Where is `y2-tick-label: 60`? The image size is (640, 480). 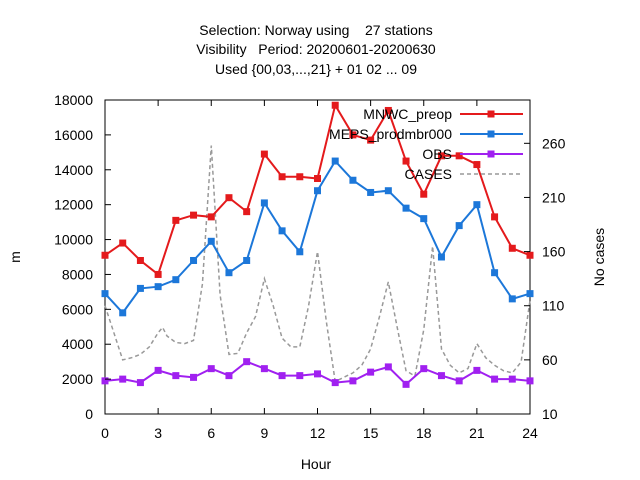
y2-tick-label: 60 is located at coordinates (550, 360).